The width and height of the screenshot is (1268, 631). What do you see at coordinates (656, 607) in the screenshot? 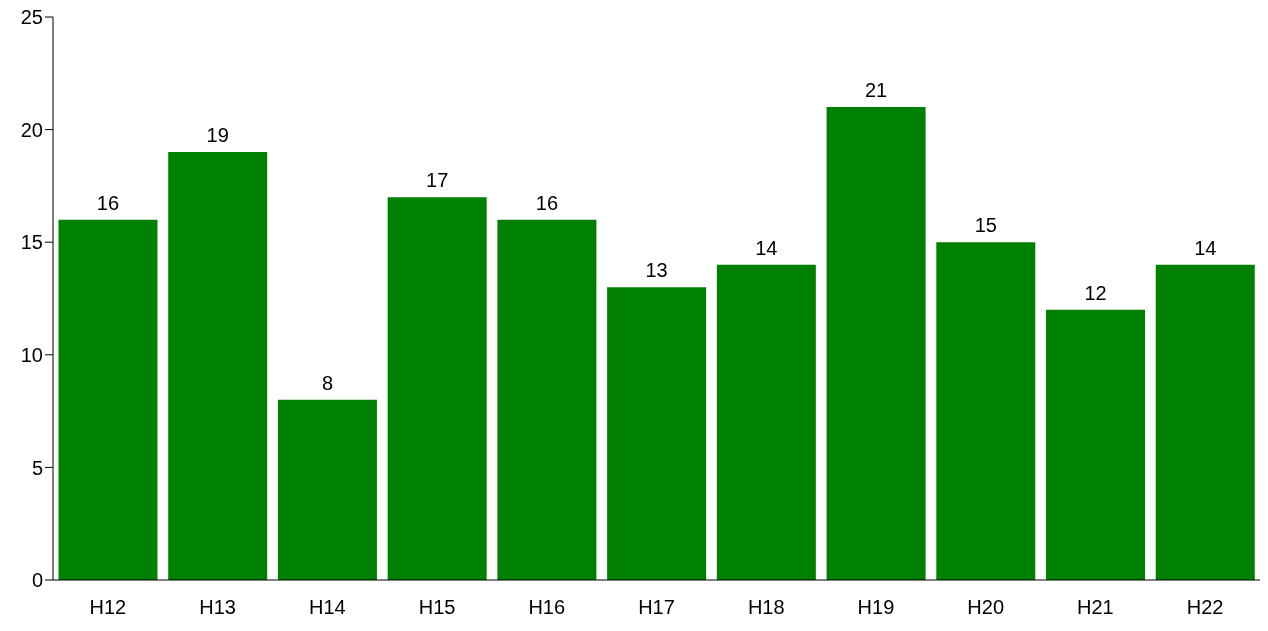
I see `x-tick-label: H17` at bounding box center [656, 607].